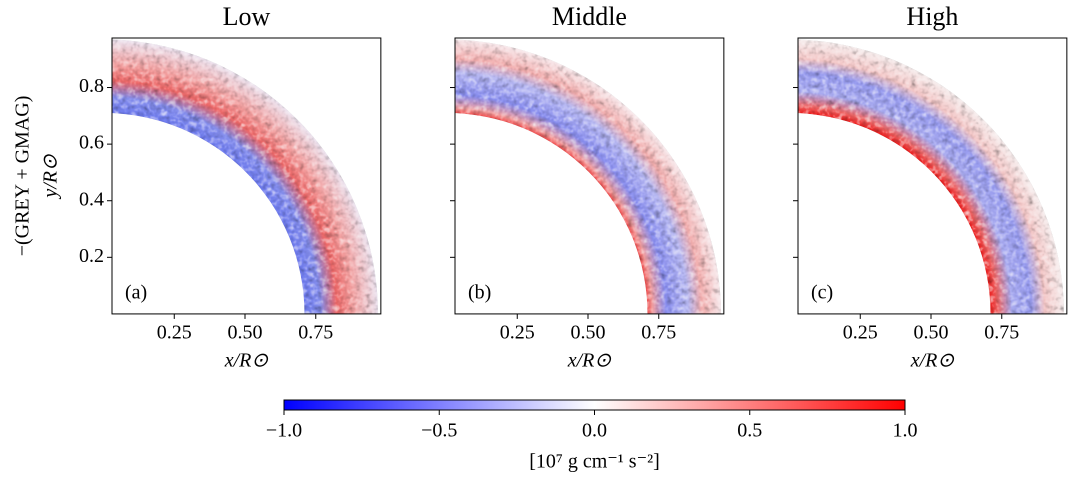  Describe the element at coordinates (136, 293) in the screenshot. I see `panel-label: (a)` at that location.